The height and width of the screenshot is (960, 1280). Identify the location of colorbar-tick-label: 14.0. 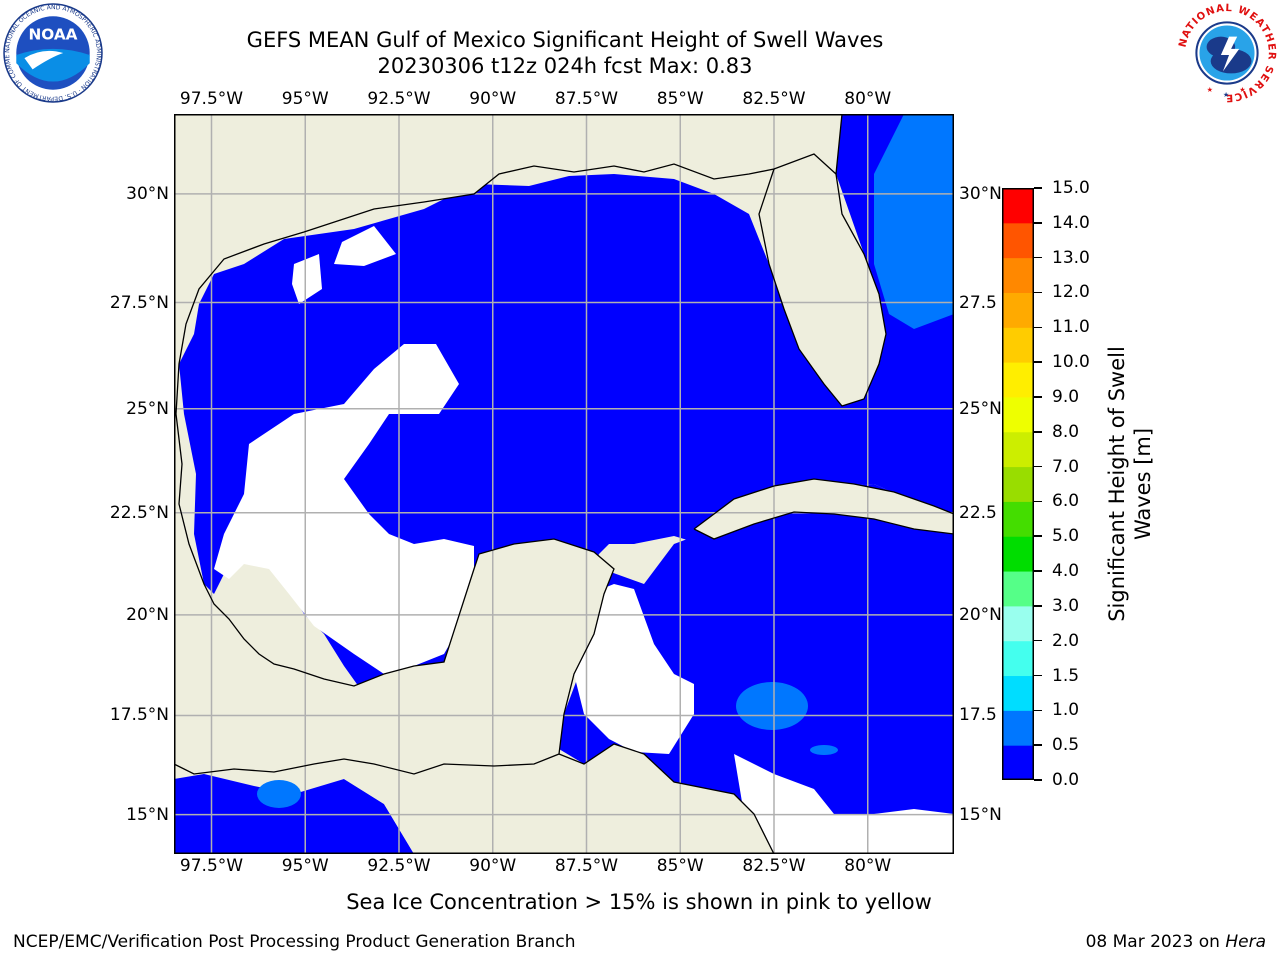
(1071, 222).